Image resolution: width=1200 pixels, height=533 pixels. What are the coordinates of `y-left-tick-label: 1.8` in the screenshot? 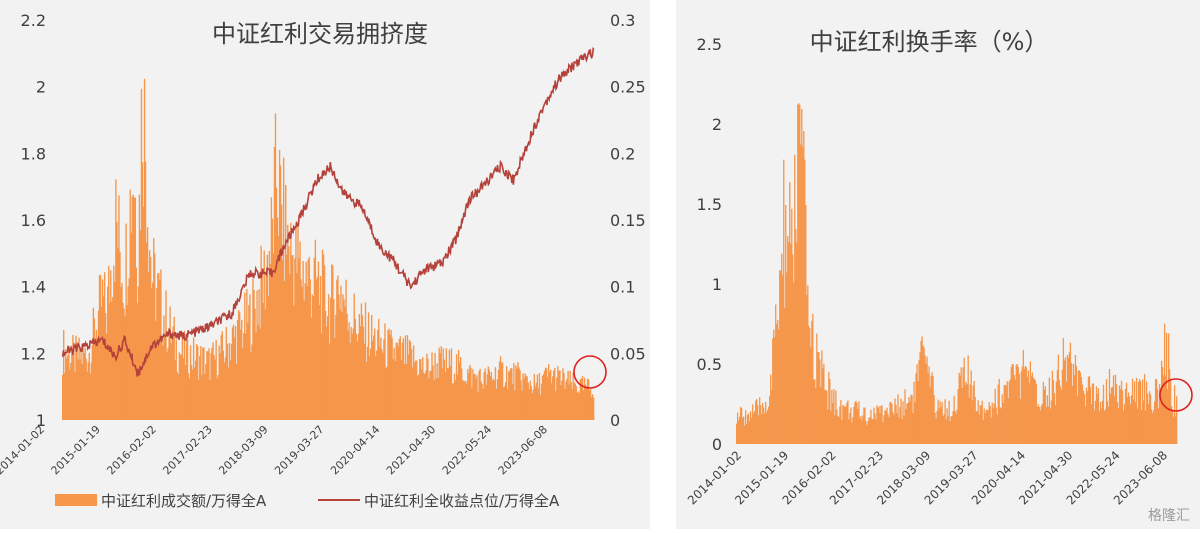 It's located at (33, 153).